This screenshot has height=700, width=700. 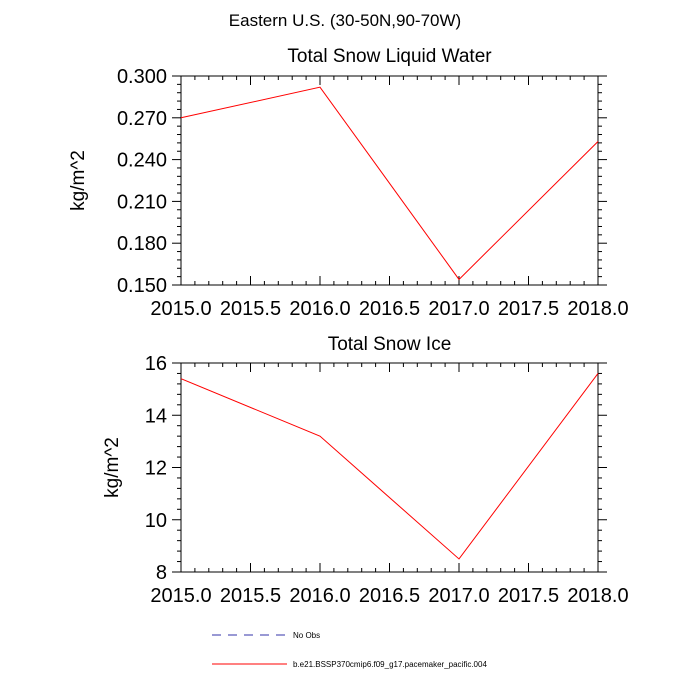 I want to click on chart0-x-tick-label: 2016.0, so click(x=319, y=309).